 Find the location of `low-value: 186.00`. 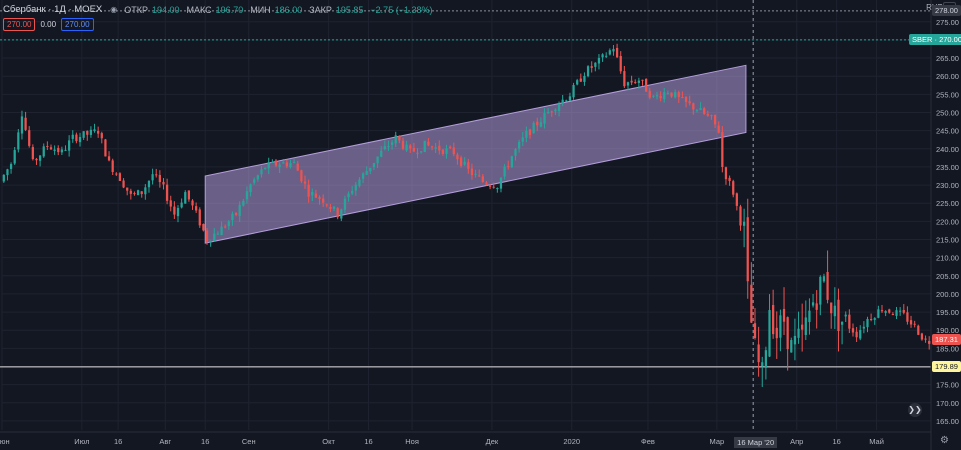

low-value: 186.00 is located at coordinates (288, 9).